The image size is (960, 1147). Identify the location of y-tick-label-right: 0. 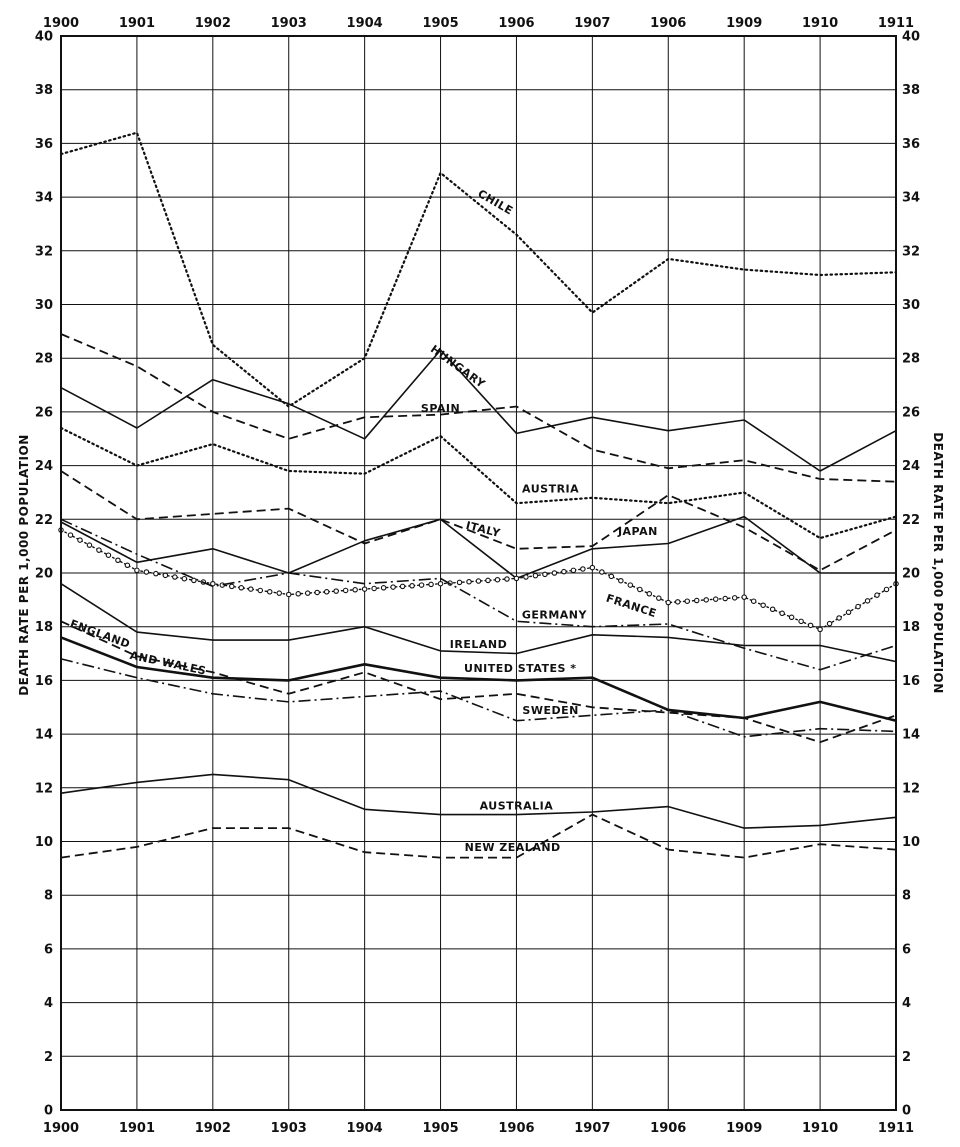
(906, 1111).